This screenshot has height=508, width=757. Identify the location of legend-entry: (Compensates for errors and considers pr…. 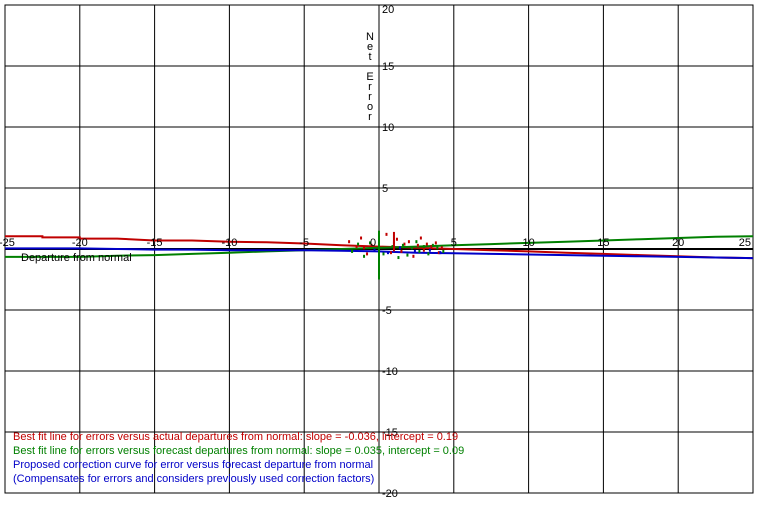
(193, 479).